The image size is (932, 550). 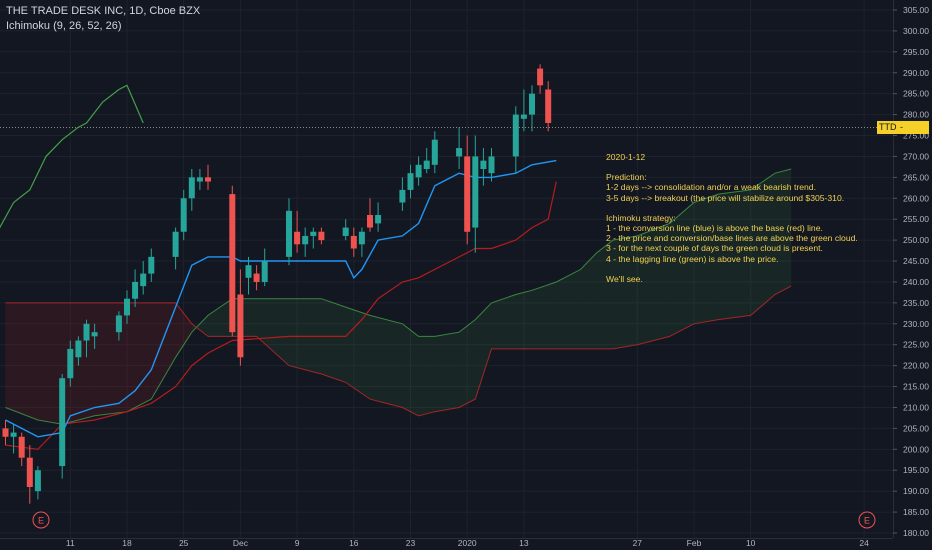 What do you see at coordinates (641, 217) in the screenshot?
I see `note-strategy-title: Ichimoku strategy:` at bounding box center [641, 217].